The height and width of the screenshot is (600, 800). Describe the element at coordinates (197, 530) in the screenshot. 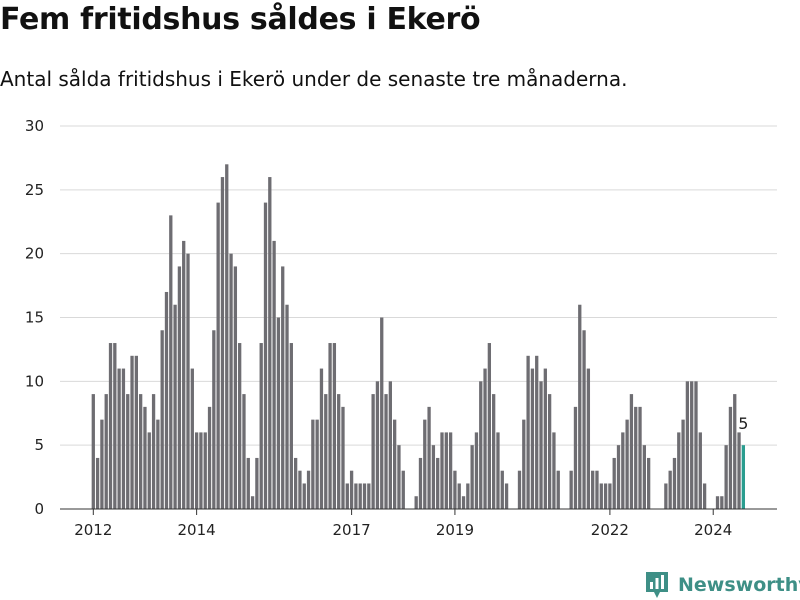

I see `x-tick-label: 2014` at that location.